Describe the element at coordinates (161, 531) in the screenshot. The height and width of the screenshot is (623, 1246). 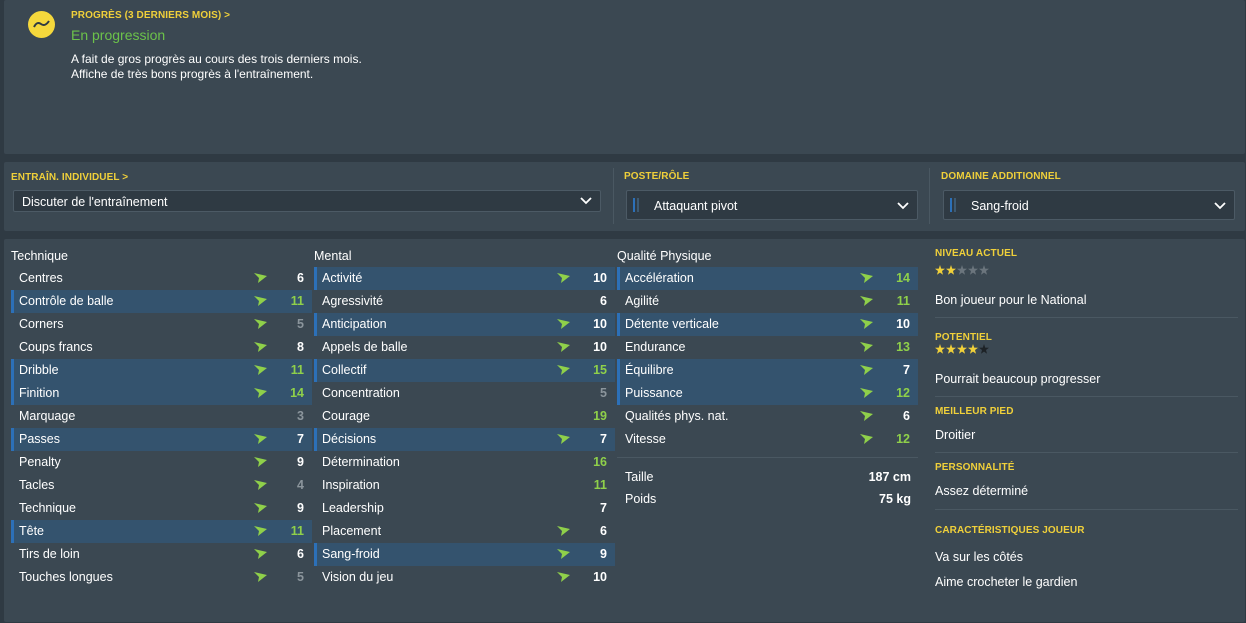
I see `attribute-row: Tête 11` at that location.